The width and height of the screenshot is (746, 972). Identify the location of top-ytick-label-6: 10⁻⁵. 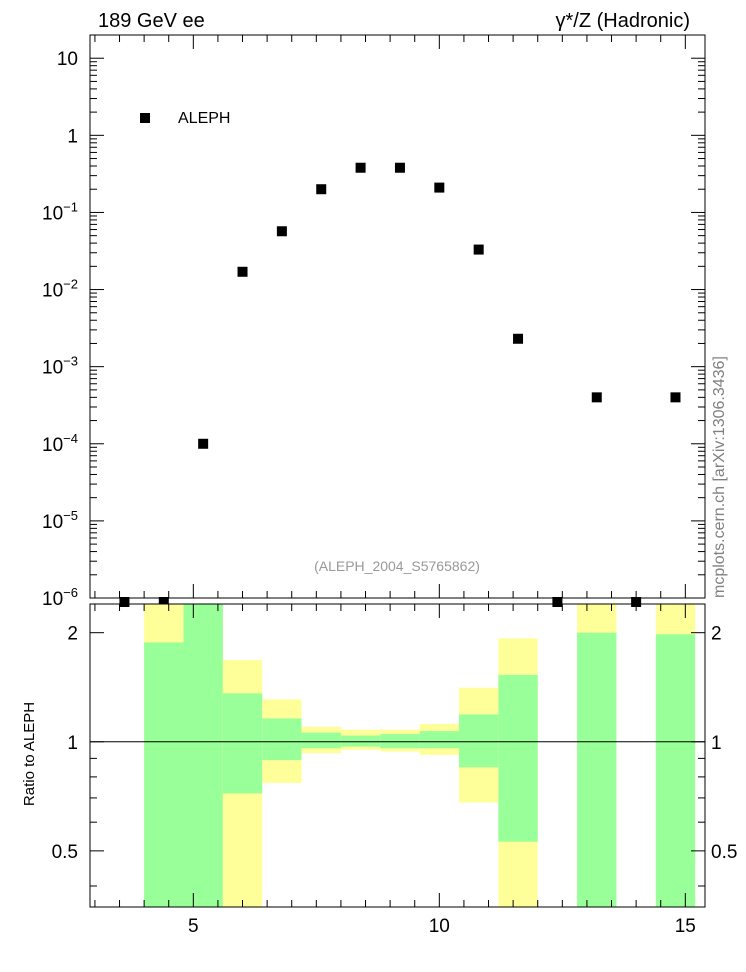
(60, 520).